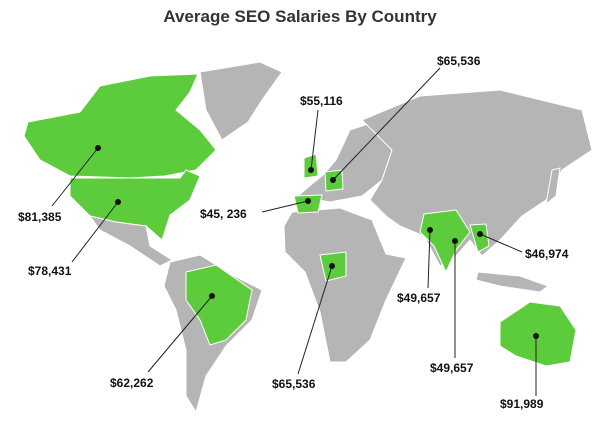 Image resolution: width=600 pixels, height=442 pixels. What do you see at coordinates (445, 241) in the screenshot?
I see `india` at bounding box center [445, 241].